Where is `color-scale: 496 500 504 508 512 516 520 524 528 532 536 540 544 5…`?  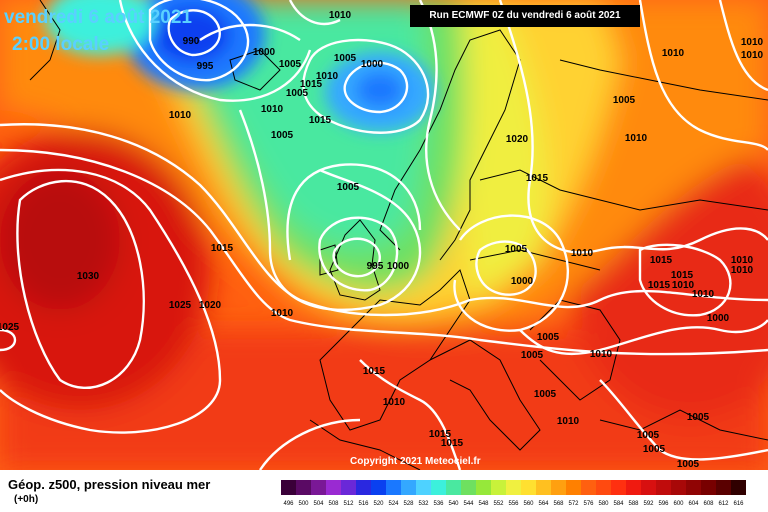
color-scale: 496 500 504 508 512 516 520 524 528 532 536 540 544 5… is located at coordinates (513, 493).